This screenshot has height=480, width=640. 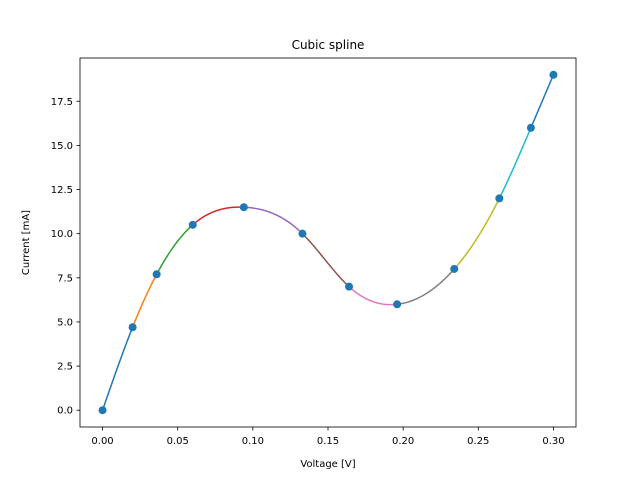 What do you see at coordinates (328, 45) in the screenshot?
I see `chart-title: Cubic spline` at bounding box center [328, 45].